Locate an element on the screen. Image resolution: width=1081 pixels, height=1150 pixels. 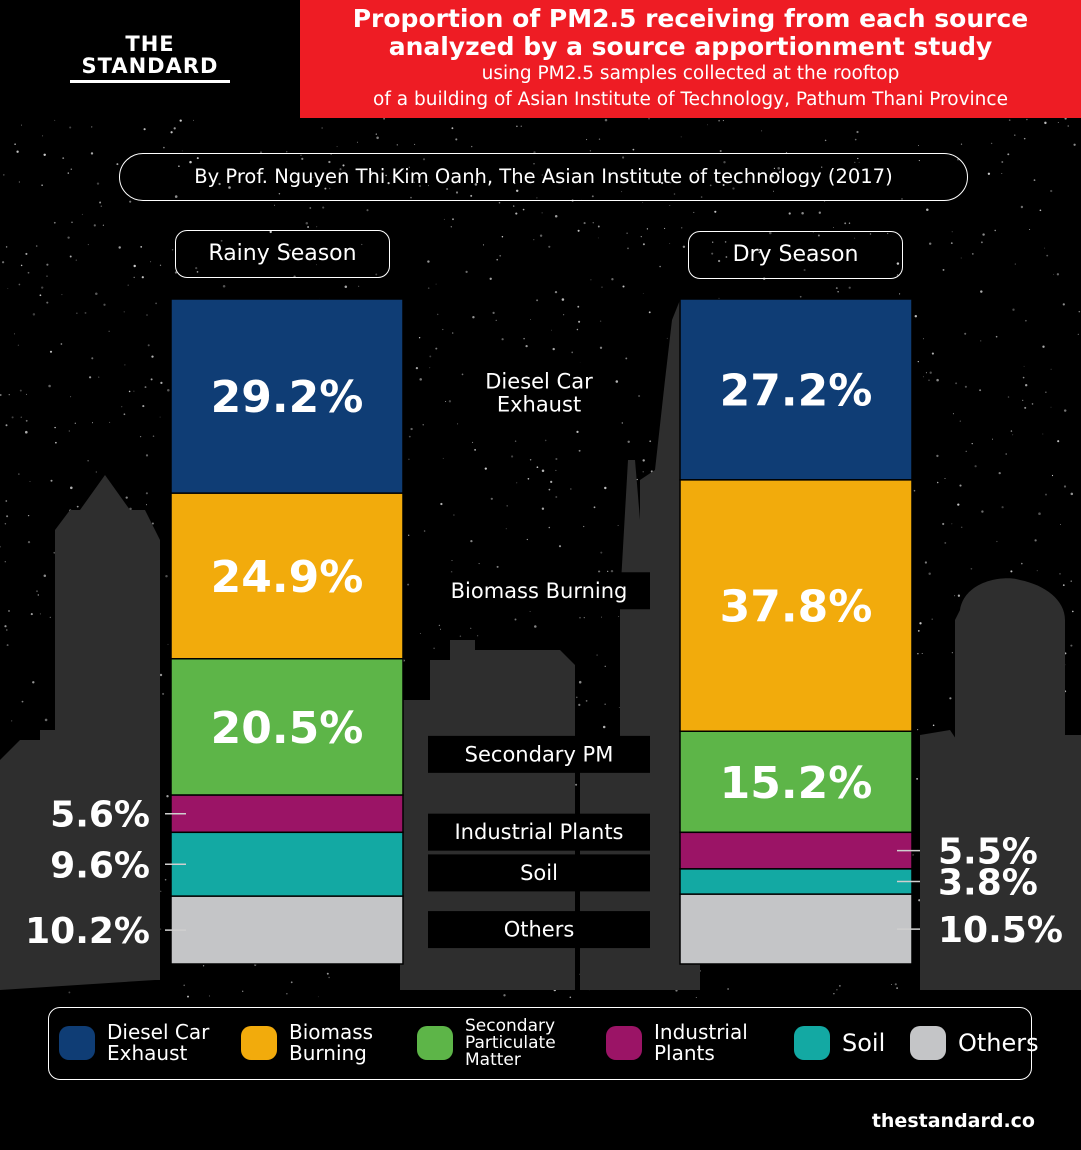
data-label-rainy-season-others: 10.2% is located at coordinates (87, 931).